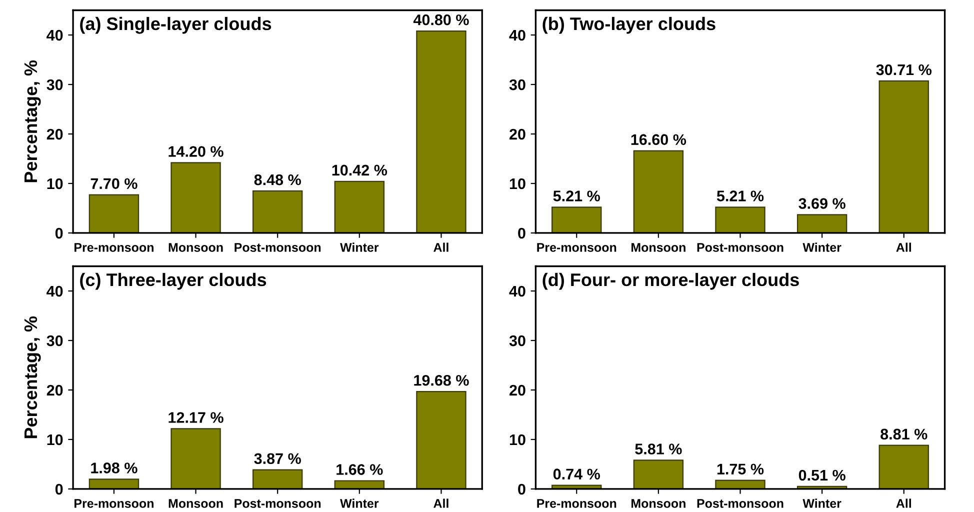 This screenshot has height=512, width=974. I want to click on data-label: 19.68 %, so click(441, 380).